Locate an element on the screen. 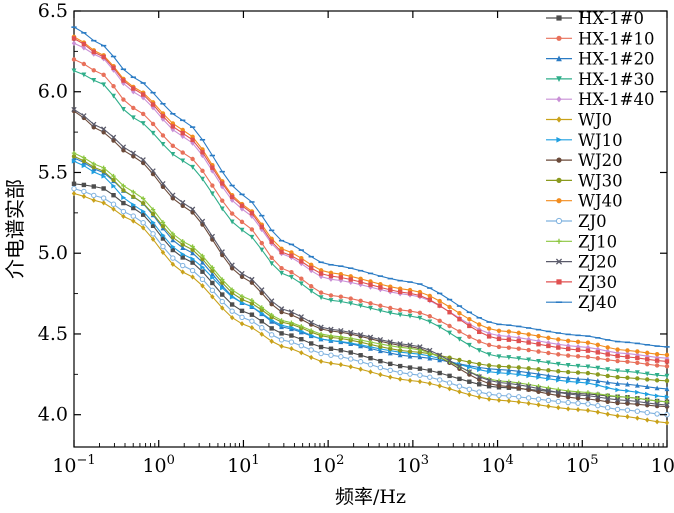 Image resolution: width=674 pixels, height=513 pixels. x-tick-label: 10¹ is located at coordinates (243, 465).